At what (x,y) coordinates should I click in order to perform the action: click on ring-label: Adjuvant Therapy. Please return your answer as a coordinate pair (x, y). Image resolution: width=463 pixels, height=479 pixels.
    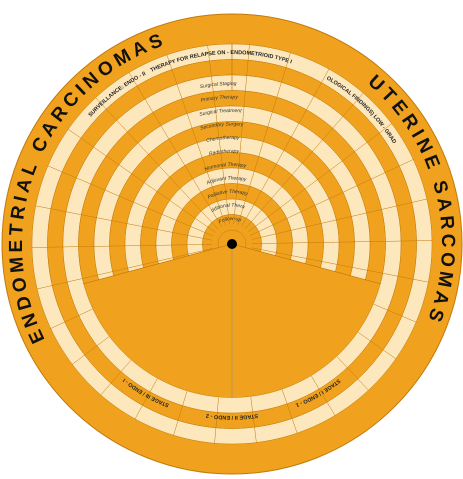
    Looking at the image, I should click on (226, 180).